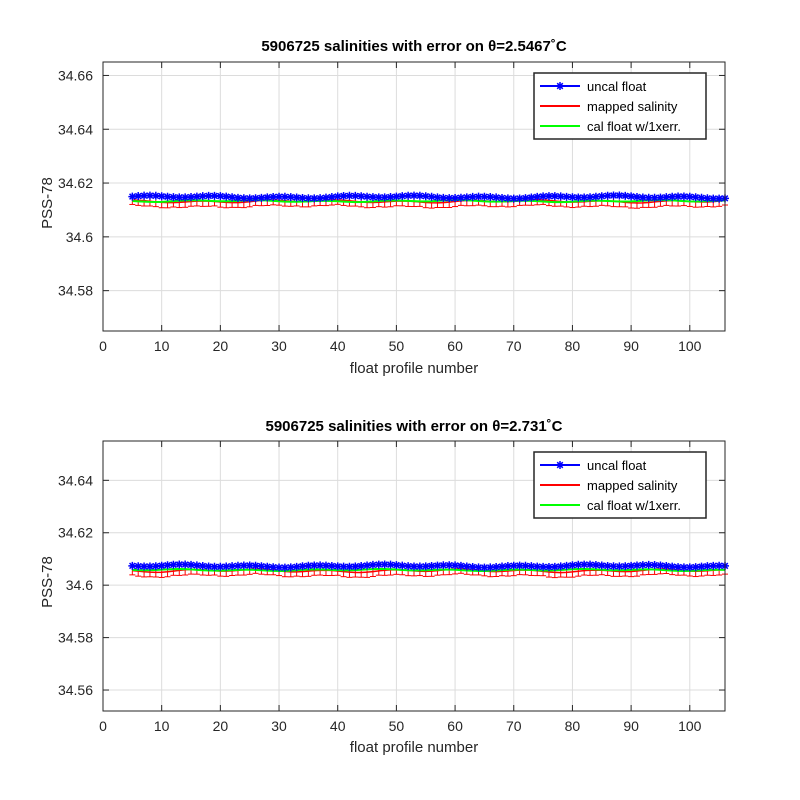 This screenshot has height=800, width=800. What do you see at coordinates (560, 86) in the screenshot?
I see `legend-marker` at bounding box center [560, 86].